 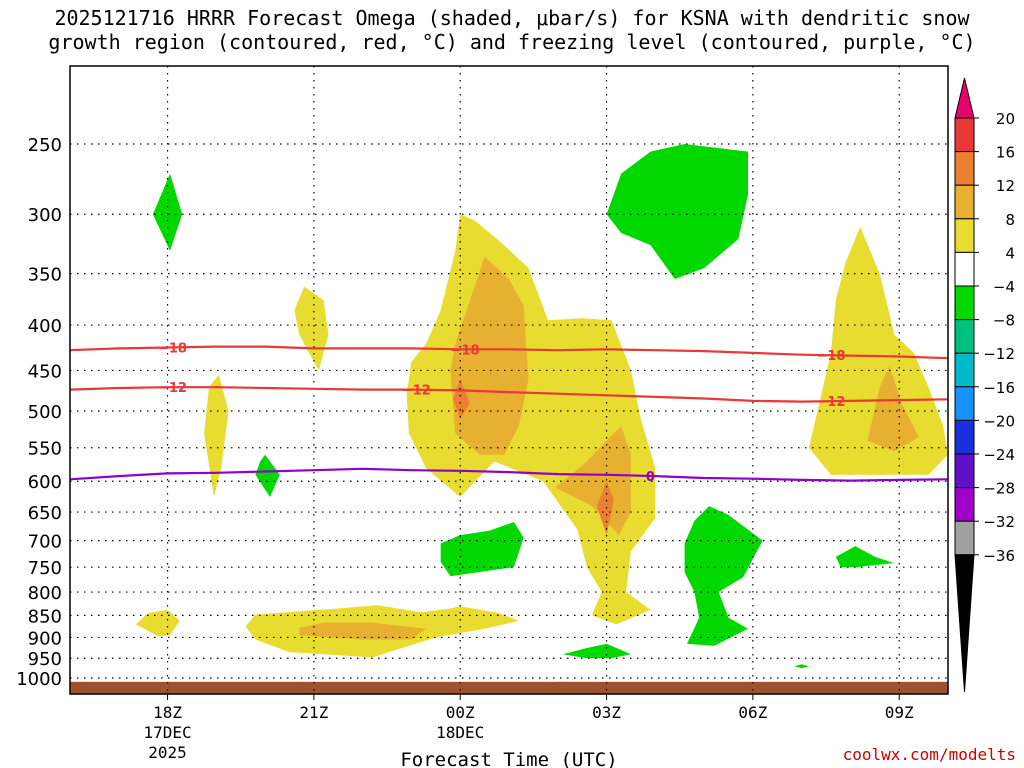 What do you see at coordinates (45, 371) in the screenshot?
I see `y-tick-label: 450` at bounding box center [45, 371].